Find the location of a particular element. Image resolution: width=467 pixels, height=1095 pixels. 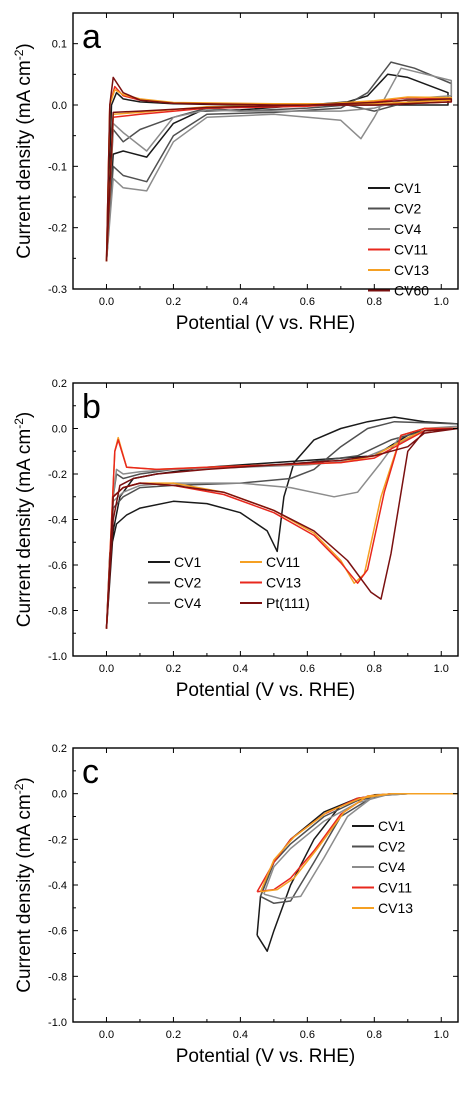

series-line-cv4 is located at coordinates (279, 164).